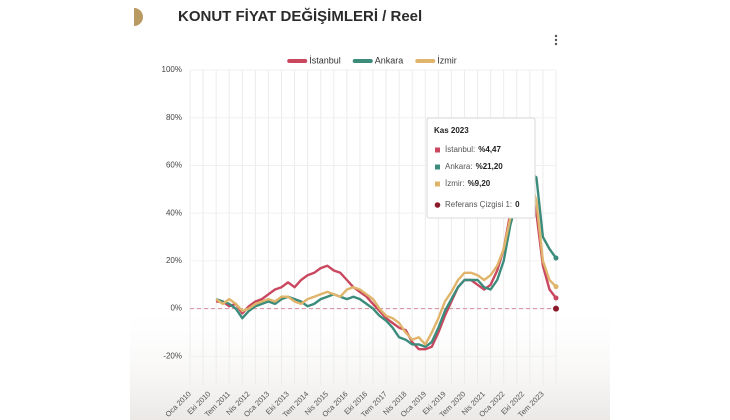 This screenshot has height=420, width=730. I want to click on tooltip-value: 0, so click(517, 204).